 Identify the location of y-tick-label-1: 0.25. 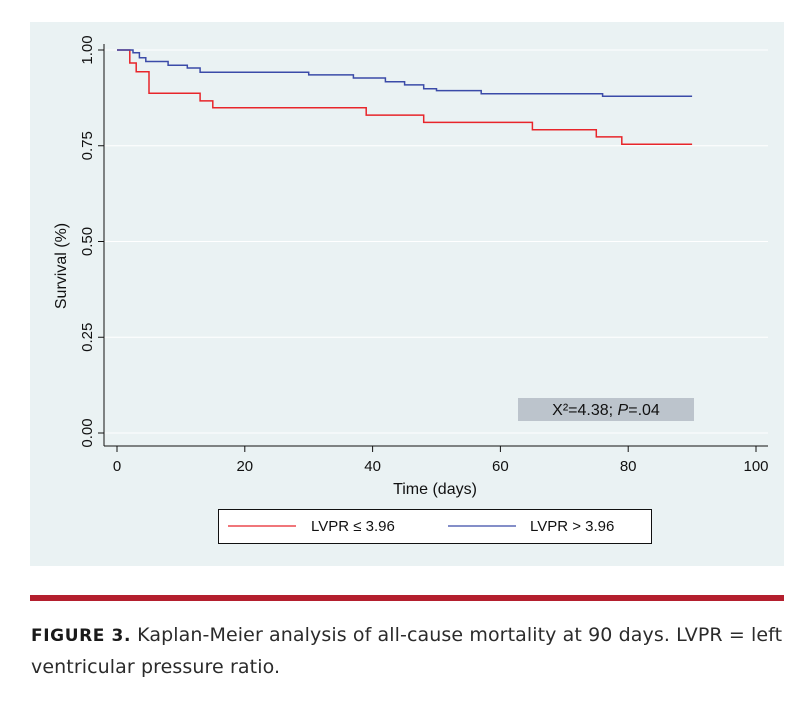
(87, 337).